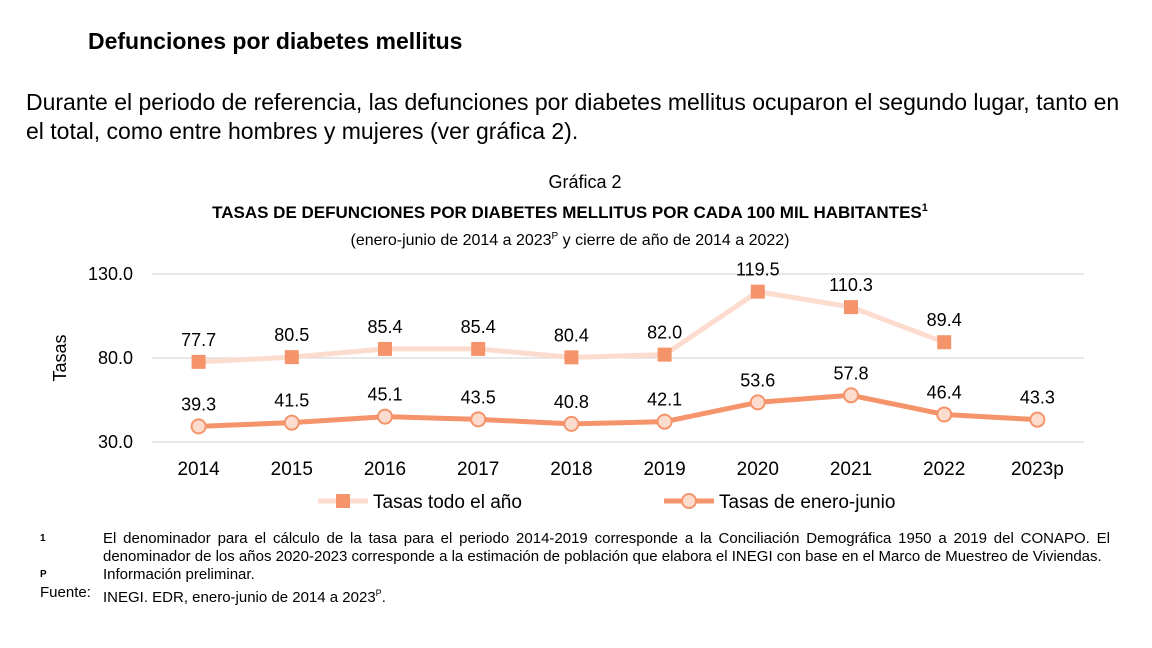 This screenshot has width=1152, height=648. Describe the element at coordinates (115, 442) in the screenshot. I see `y-tick-label: 30.0` at that location.